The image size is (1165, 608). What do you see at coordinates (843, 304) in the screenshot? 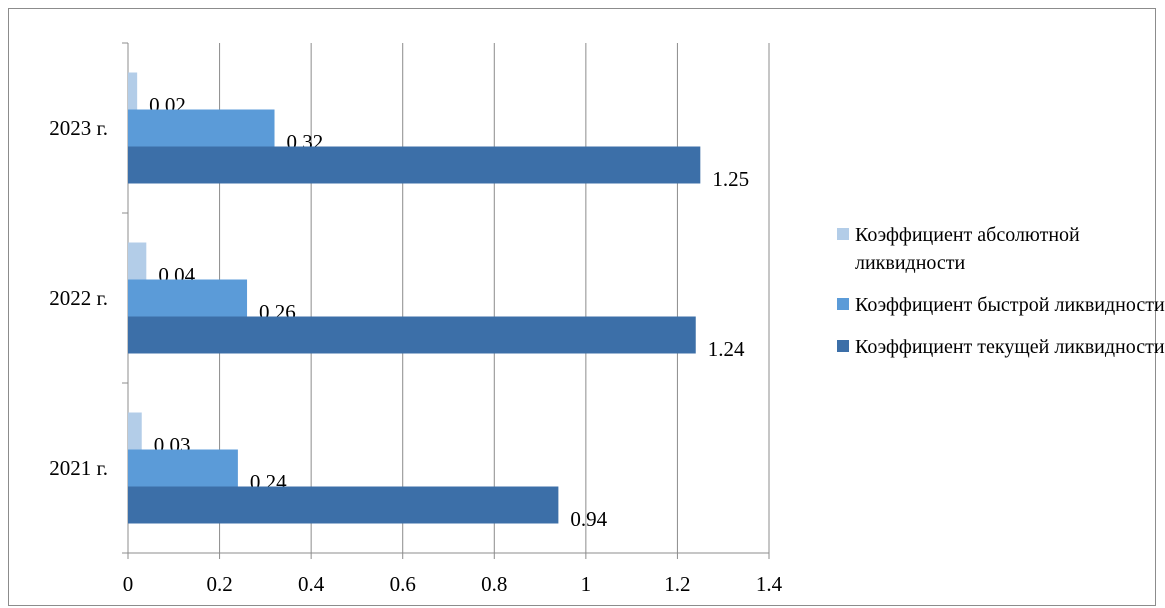
I see `legend-swatch-quick` at bounding box center [843, 304].